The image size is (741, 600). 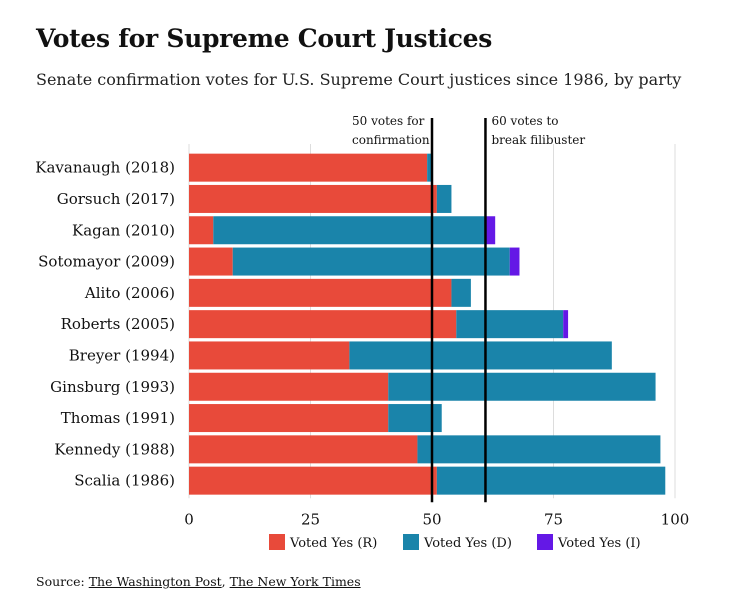 I want to click on category-label: Scalia (1986), so click(x=124, y=481).